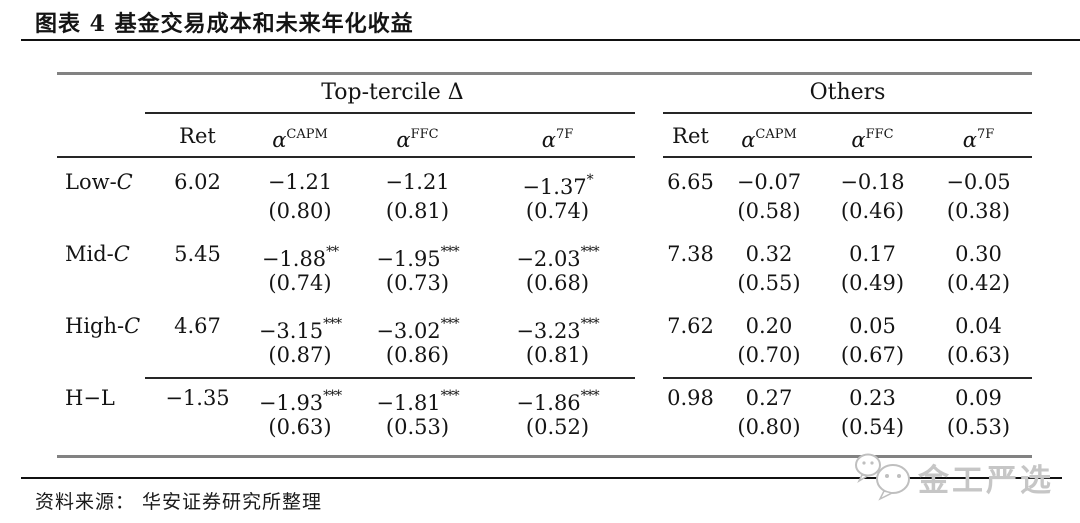 The height and width of the screenshot is (523, 1080). What do you see at coordinates (769, 355) in the screenshot?
I see `cell-se: (0.70)` at bounding box center [769, 355].